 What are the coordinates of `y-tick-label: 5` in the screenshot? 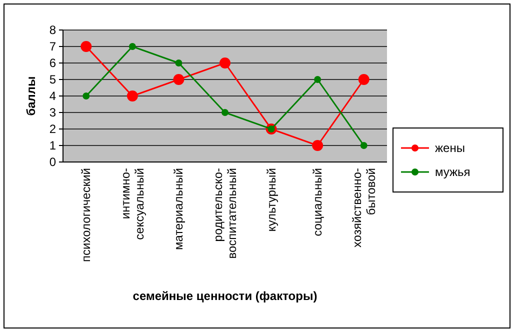 It's located at (52, 79).